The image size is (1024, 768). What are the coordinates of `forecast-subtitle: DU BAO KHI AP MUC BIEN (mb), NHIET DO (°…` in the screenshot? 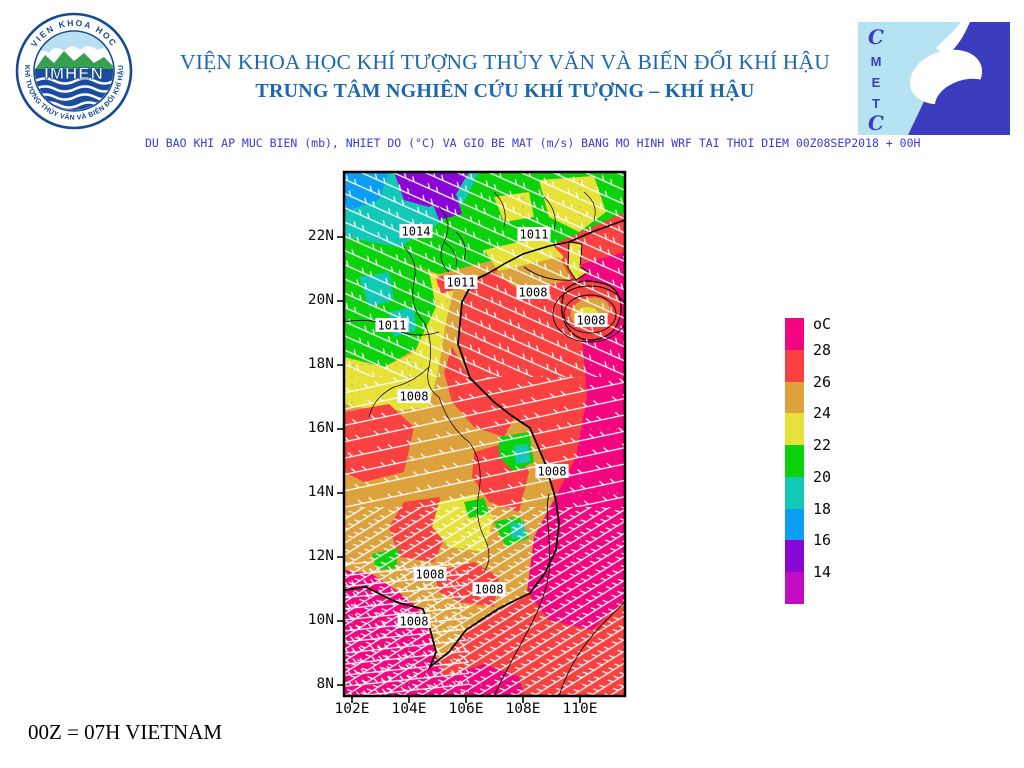 It's located at (533, 143).